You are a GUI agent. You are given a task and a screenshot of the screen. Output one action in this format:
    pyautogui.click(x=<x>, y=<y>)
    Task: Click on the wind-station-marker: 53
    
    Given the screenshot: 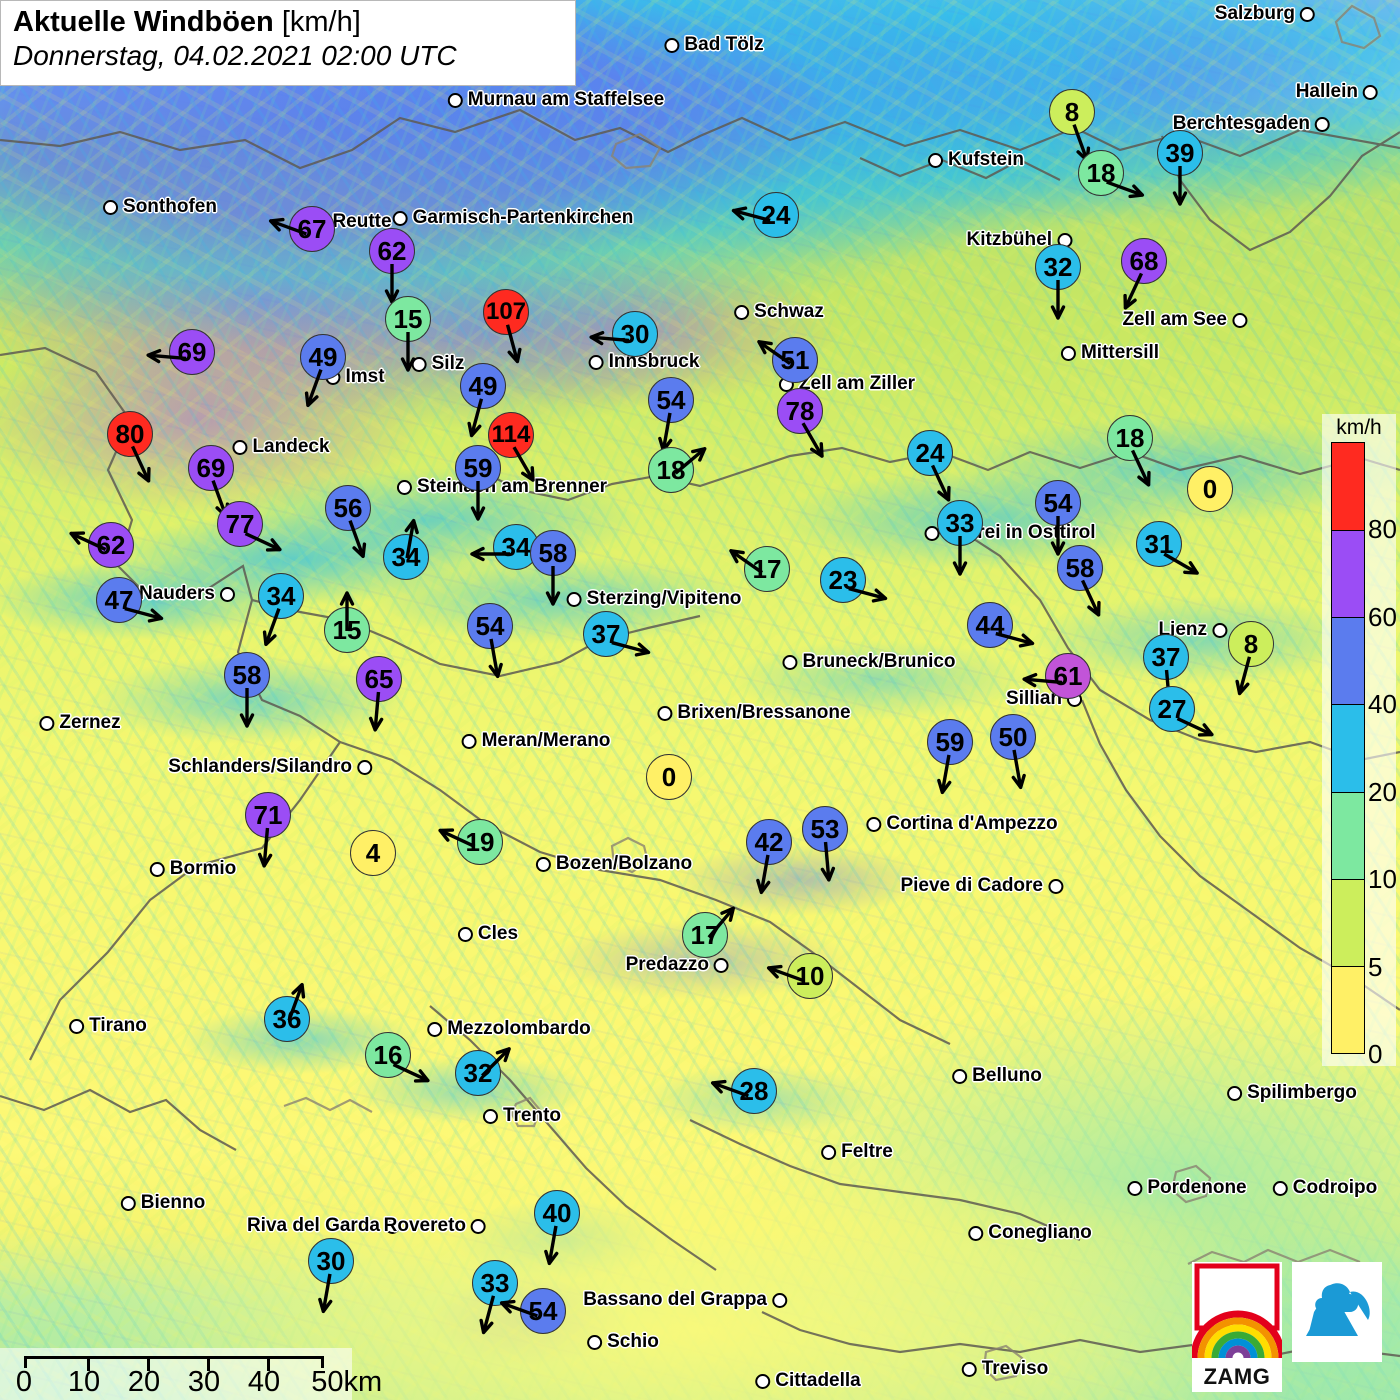 What is the action you would take?
    pyautogui.click(x=825, y=844)
    